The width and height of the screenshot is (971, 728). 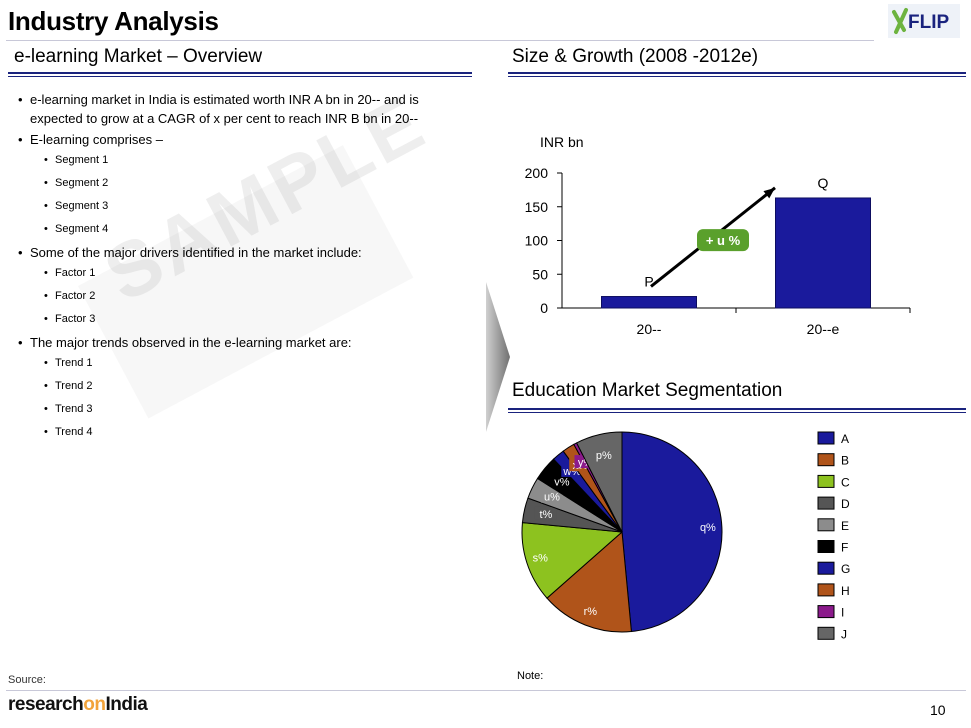 I want to click on page-title: Industry Analysis, so click(x=113, y=21).